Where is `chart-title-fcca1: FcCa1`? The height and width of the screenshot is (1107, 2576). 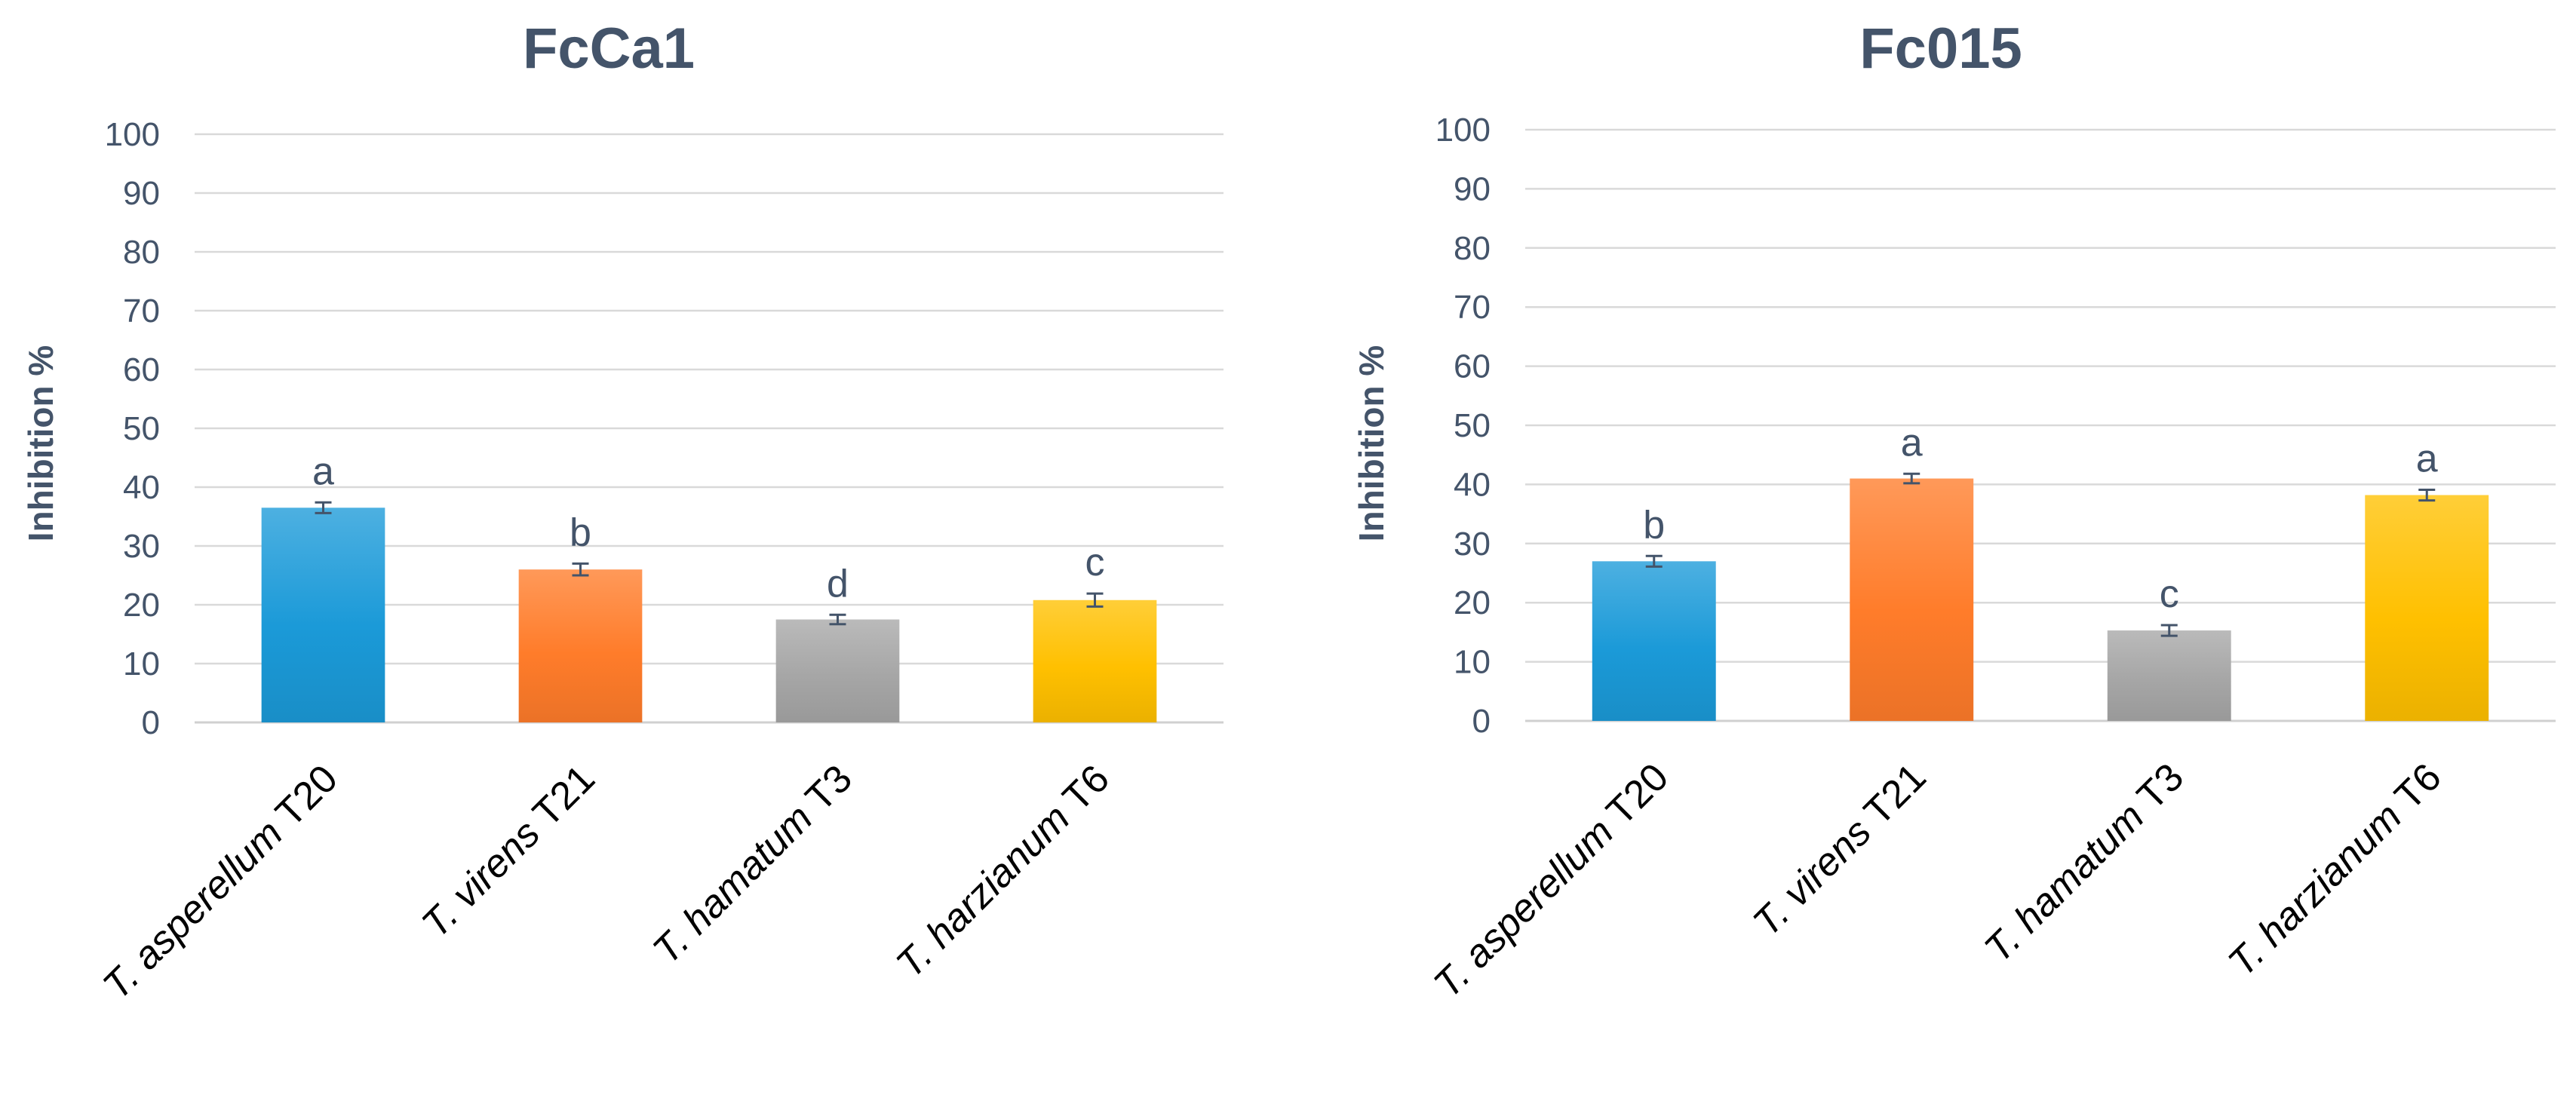 chart-title-fcca1: FcCa1 is located at coordinates (609, 49).